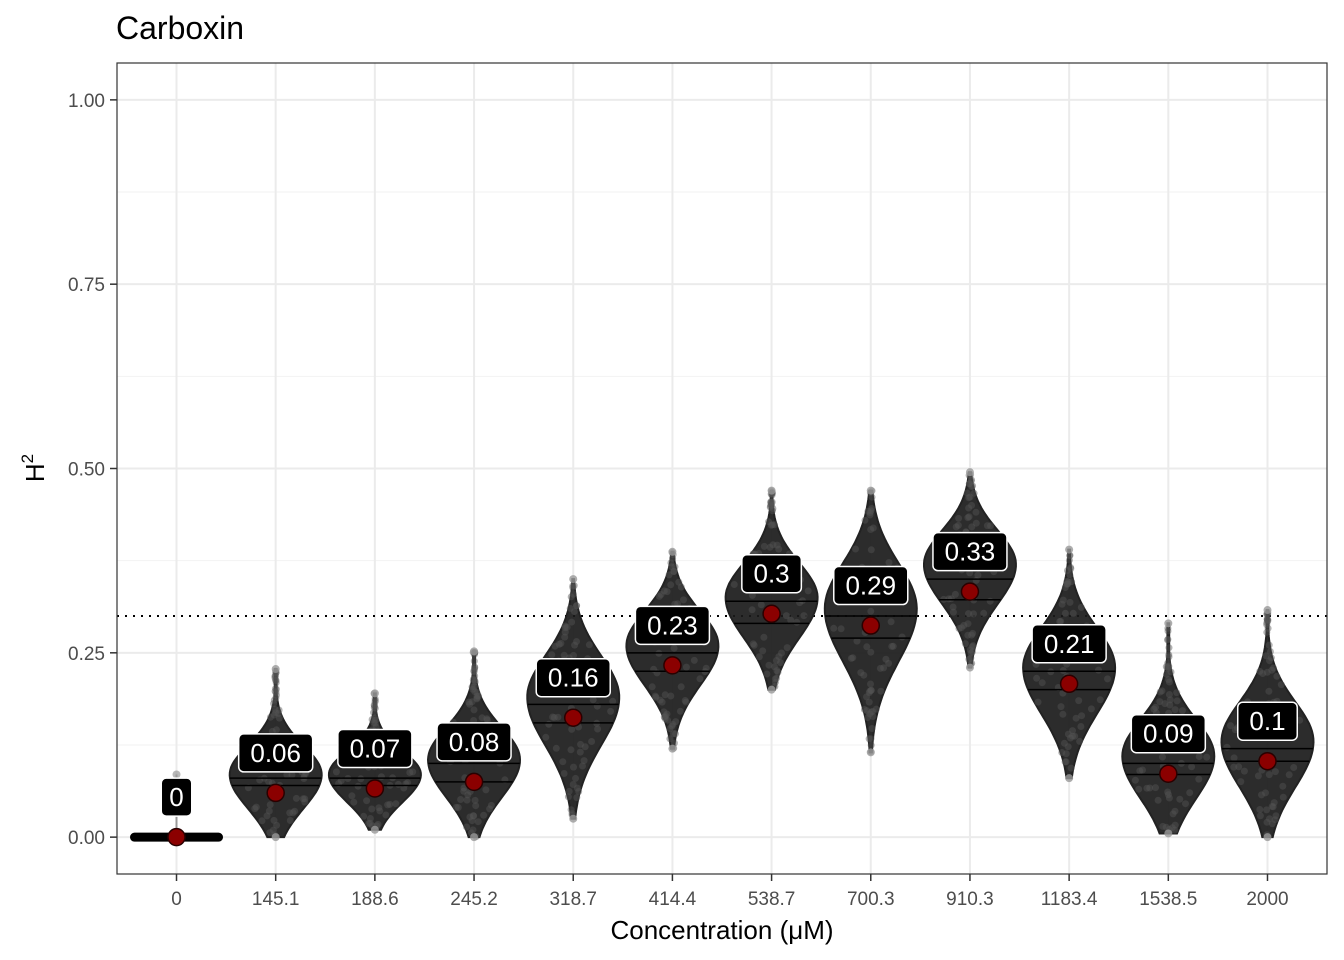  What do you see at coordinates (276, 899) in the screenshot?
I see `x-tick-label: 145.1` at bounding box center [276, 899].